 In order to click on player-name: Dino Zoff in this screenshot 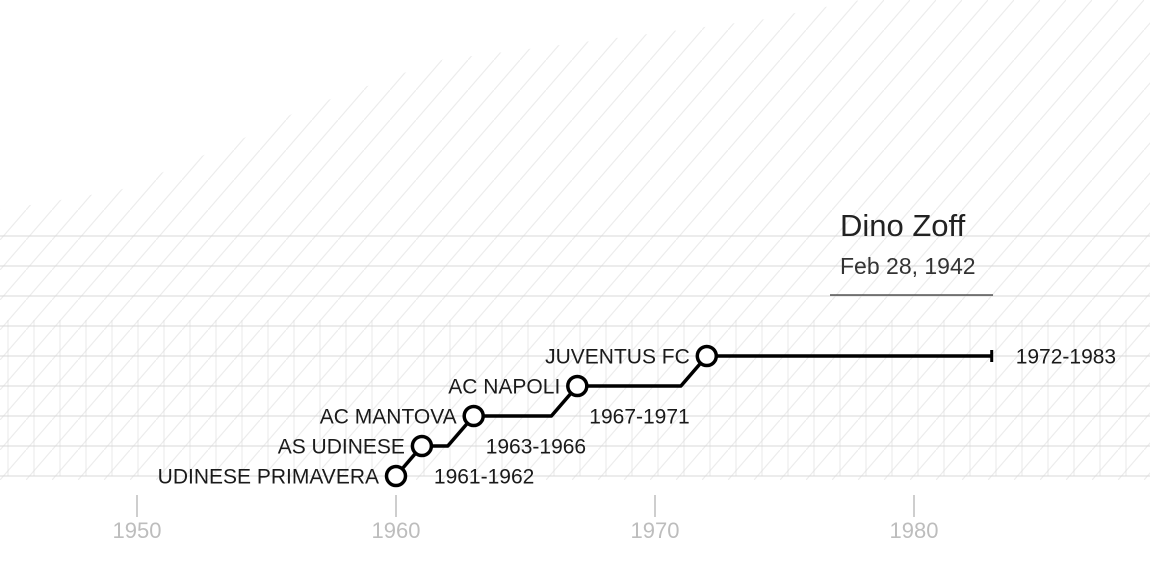, I will do `click(903, 225)`.